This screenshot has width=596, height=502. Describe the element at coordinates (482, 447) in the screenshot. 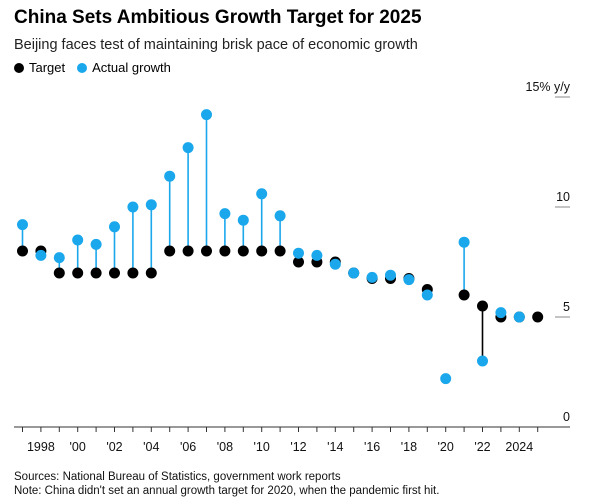

I see `x-tick-label-2022: '22` at that location.